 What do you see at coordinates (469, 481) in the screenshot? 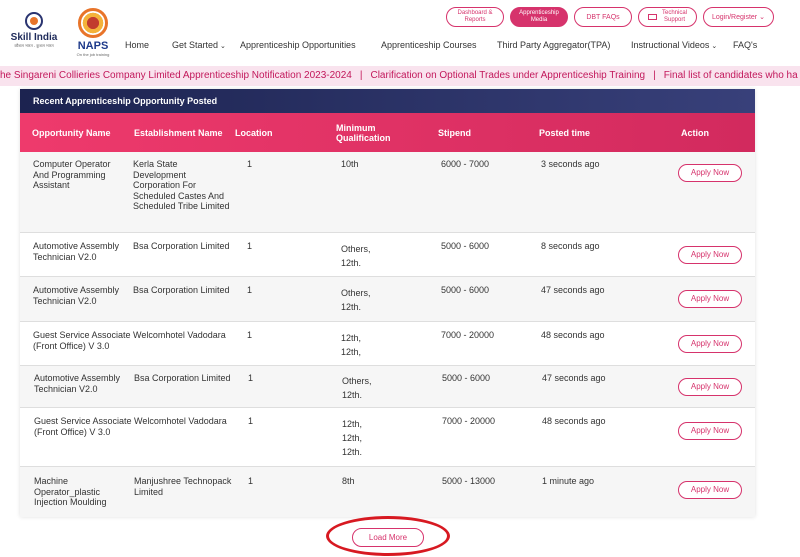
I see `stipend: 5000 - 13000` at bounding box center [469, 481].